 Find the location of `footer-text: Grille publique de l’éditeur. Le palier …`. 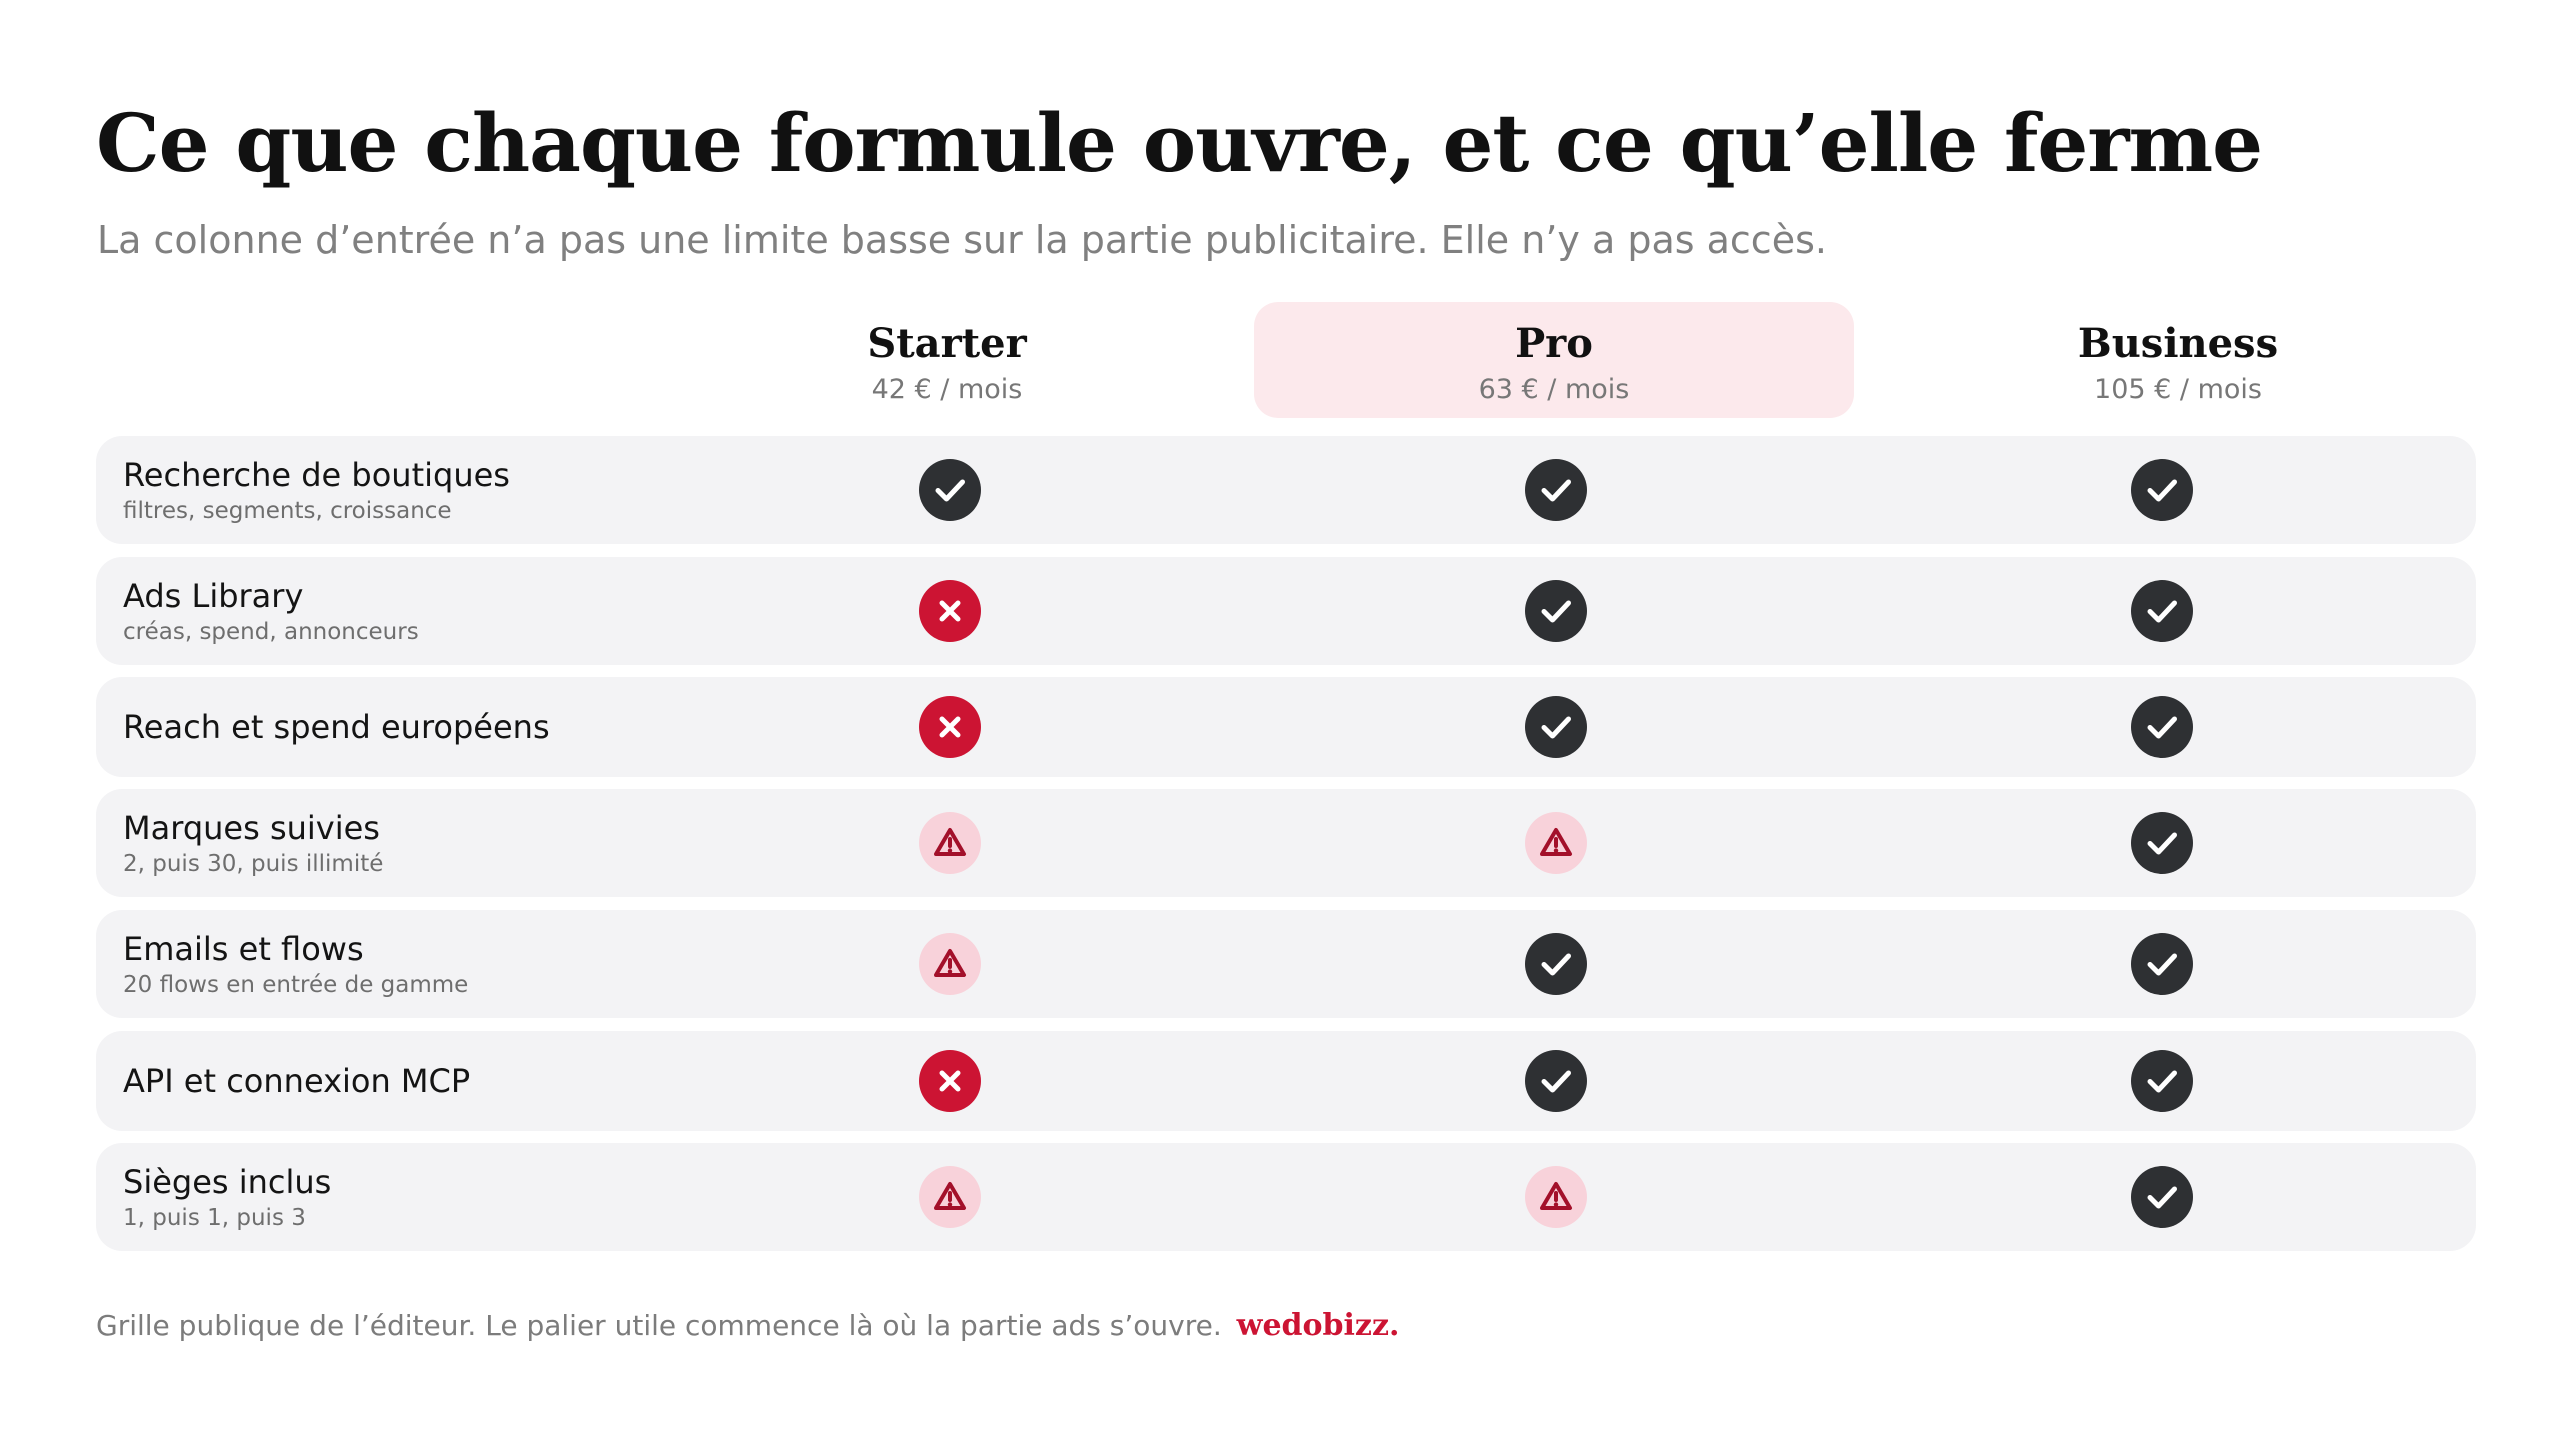

footer-text: Grille publique de l’éditeur. Le palier … is located at coordinates (659, 1325).